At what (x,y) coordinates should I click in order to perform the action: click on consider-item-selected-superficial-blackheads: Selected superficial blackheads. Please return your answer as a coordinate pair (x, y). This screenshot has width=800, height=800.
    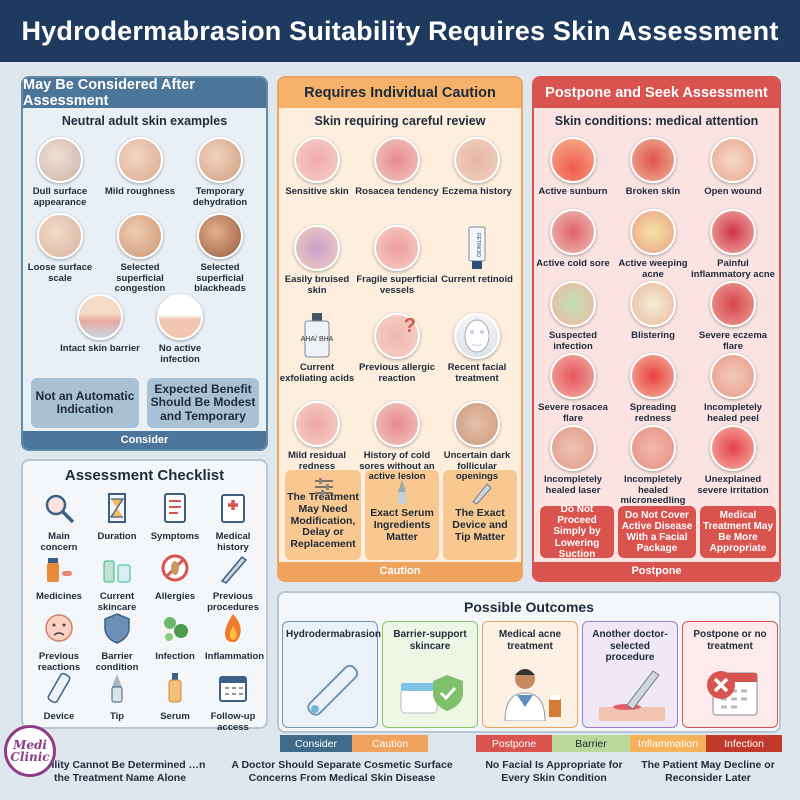
    Looking at the image, I should click on (220, 254).